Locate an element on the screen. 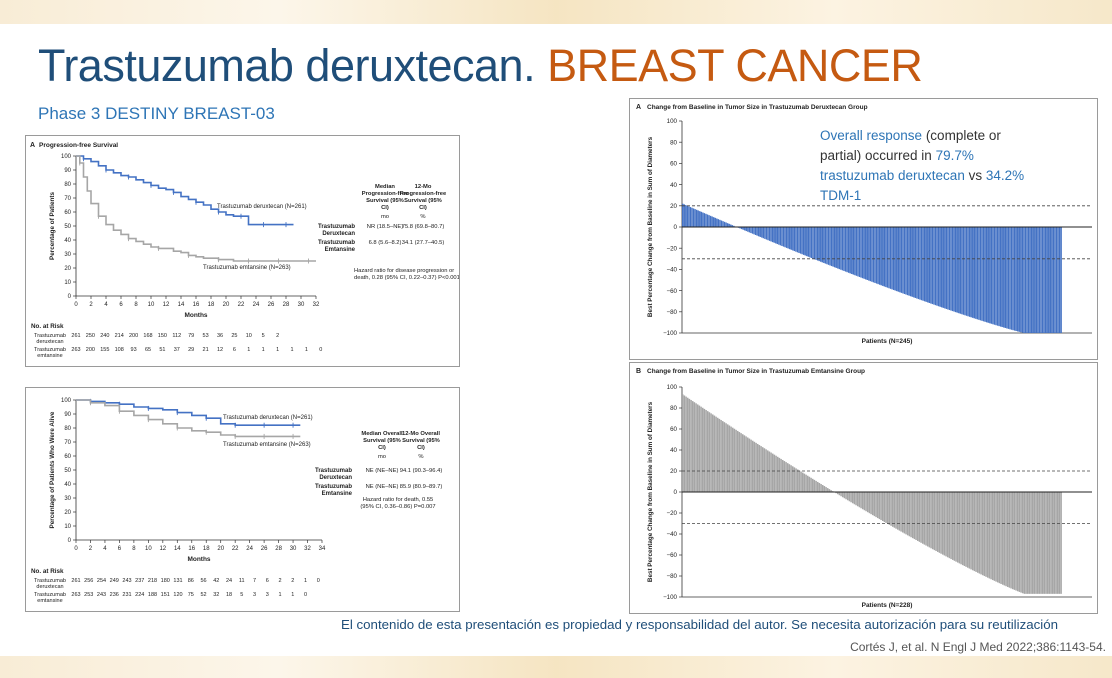  table-unit: mo is located at coordinates (385, 217).